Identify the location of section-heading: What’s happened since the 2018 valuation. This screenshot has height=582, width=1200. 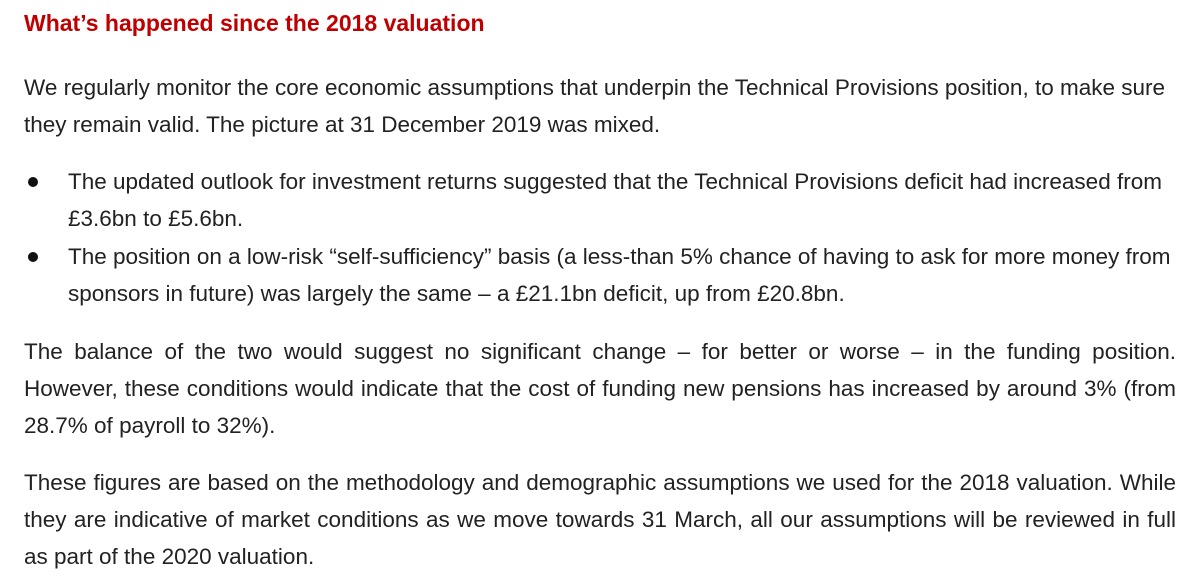
(254, 23).